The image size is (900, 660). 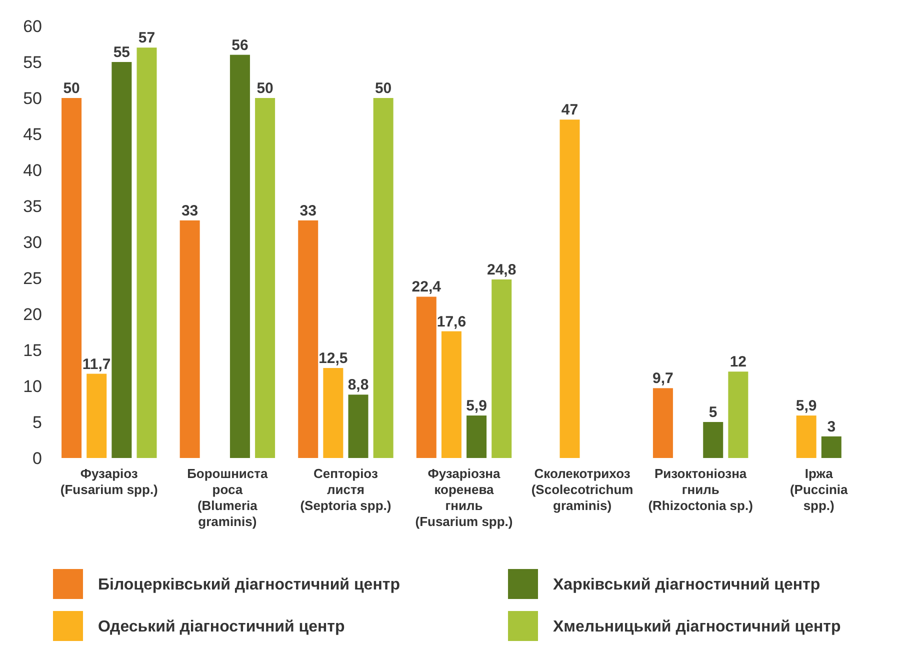 I want to click on y-tick-label: 55, so click(x=32, y=62).